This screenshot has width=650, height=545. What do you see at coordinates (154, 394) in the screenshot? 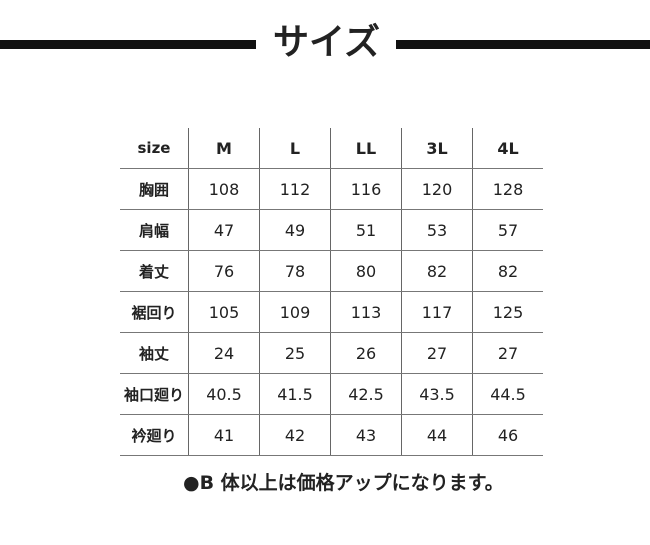
I see `row-label: 袖口廻り` at bounding box center [154, 394].